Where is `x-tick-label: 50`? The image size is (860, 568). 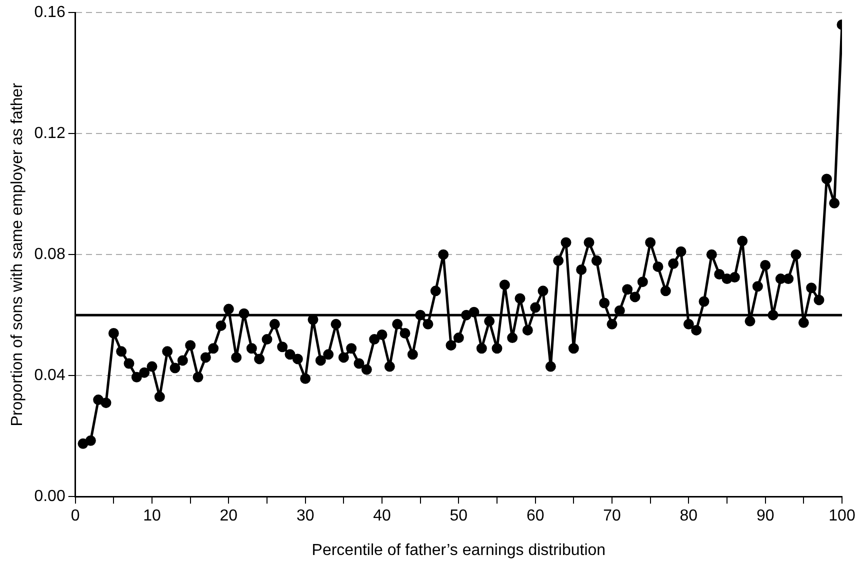
x-tick-label: 50 is located at coordinates (459, 516).